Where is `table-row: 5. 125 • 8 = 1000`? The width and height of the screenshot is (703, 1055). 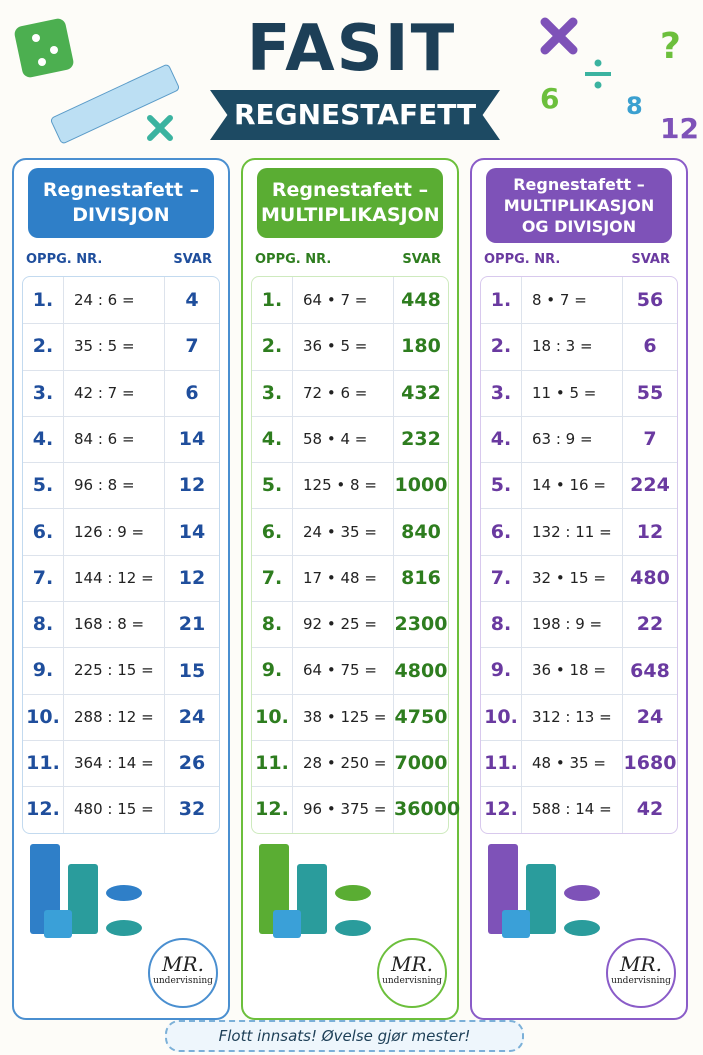 table-row: 5. 125 • 8 = 1000 is located at coordinates (350, 486).